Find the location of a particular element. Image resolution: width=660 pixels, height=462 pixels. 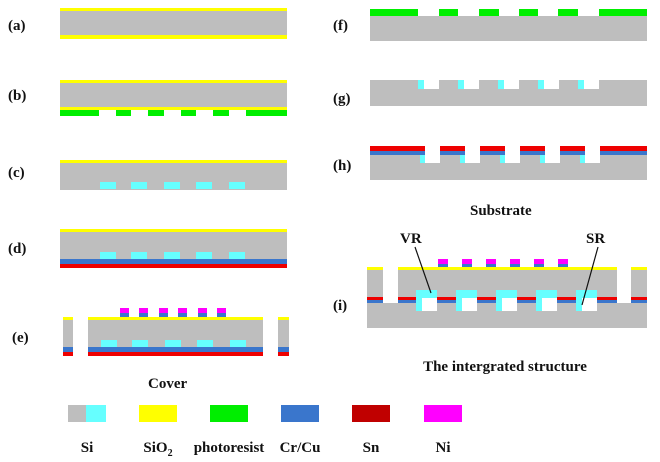

caption-substrate: Substrate is located at coordinates (501, 211).